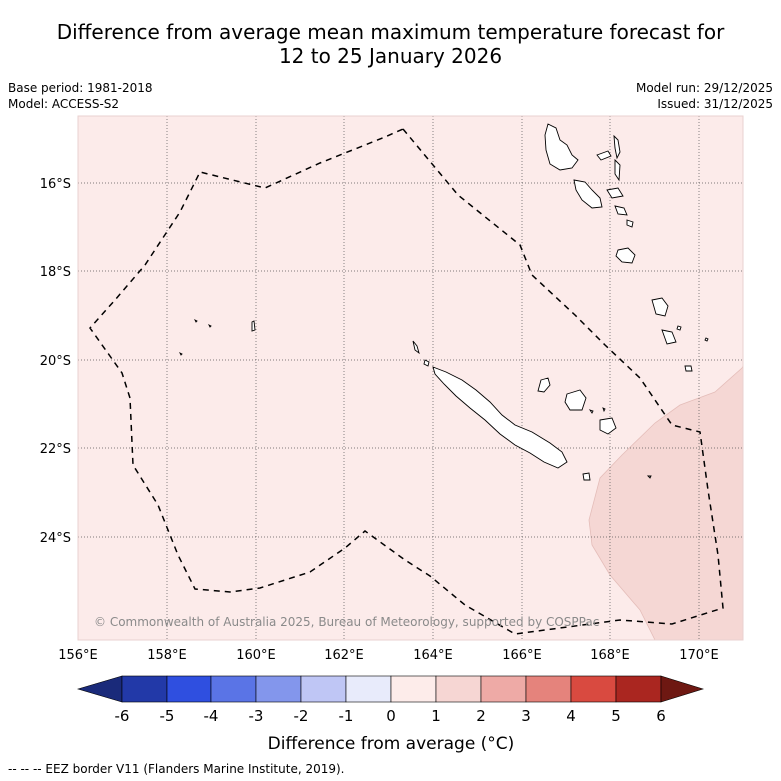 The image size is (781, 781). I want to click on island, so click(426, 363).